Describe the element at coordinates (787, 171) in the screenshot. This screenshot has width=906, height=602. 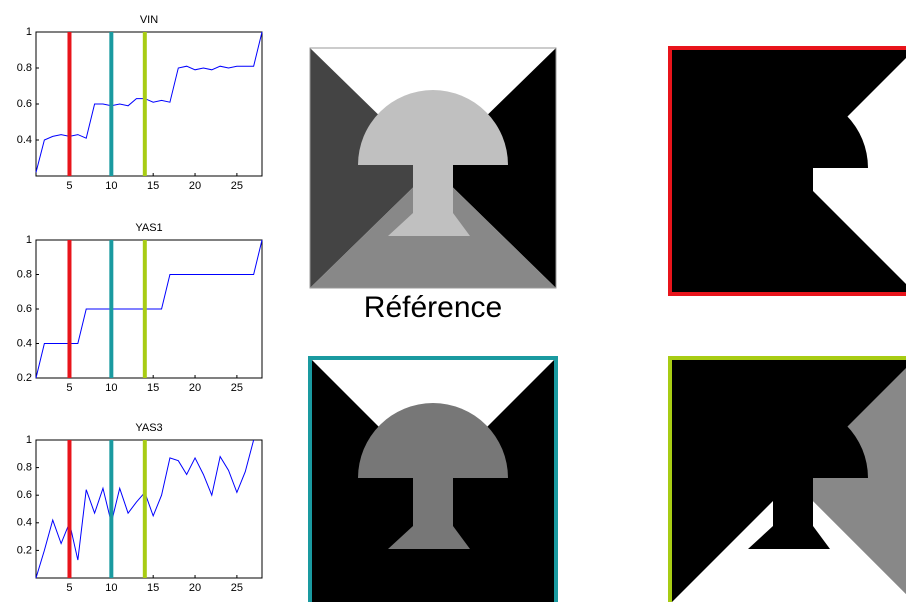
I see `red-image` at that location.